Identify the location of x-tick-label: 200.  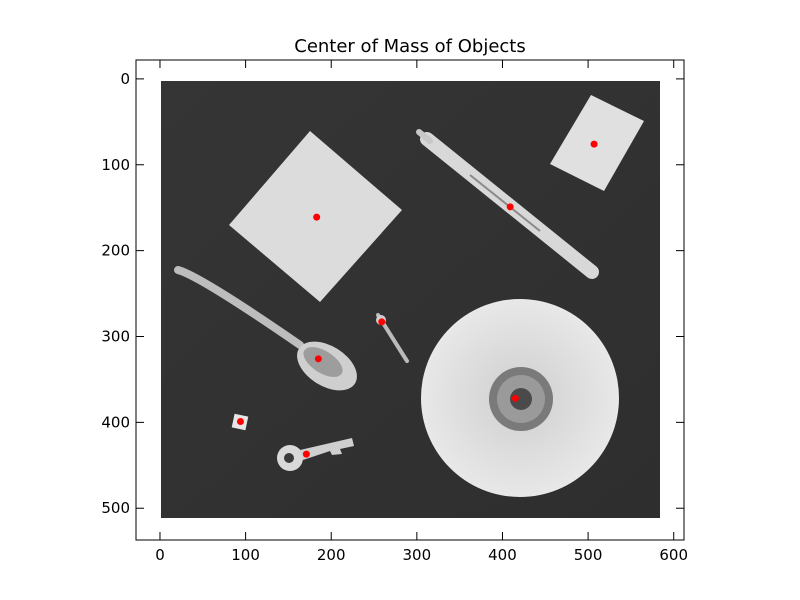
(331, 555).